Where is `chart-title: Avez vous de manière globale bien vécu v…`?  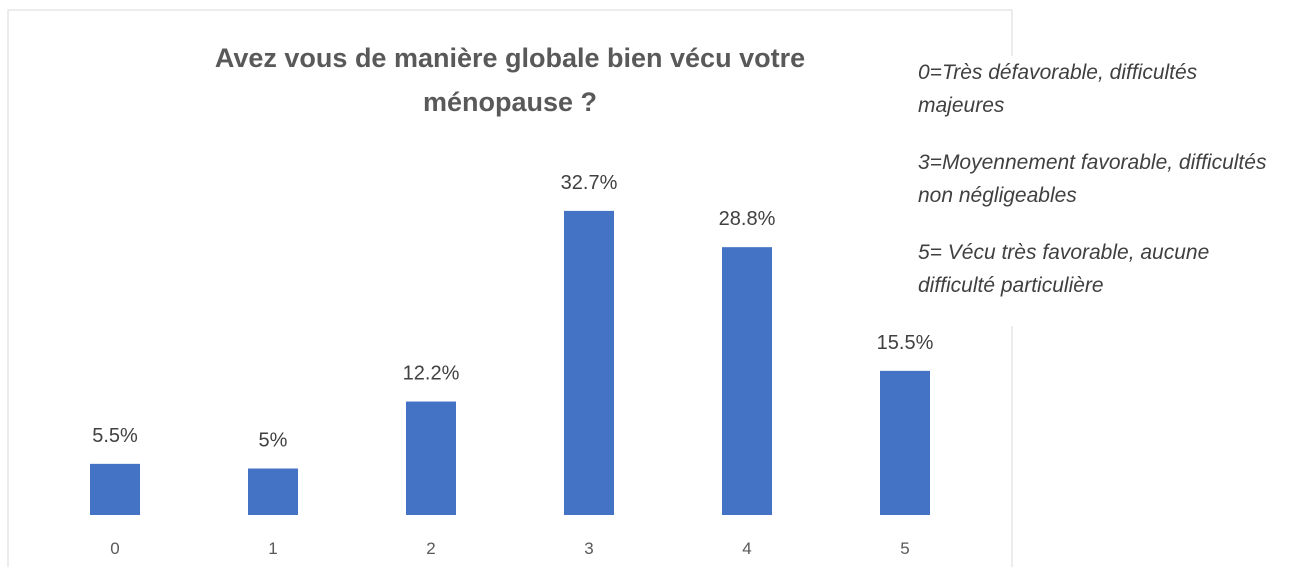 chart-title: Avez vous de manière globale bien vécu v… is located at coordinates (510, 80).